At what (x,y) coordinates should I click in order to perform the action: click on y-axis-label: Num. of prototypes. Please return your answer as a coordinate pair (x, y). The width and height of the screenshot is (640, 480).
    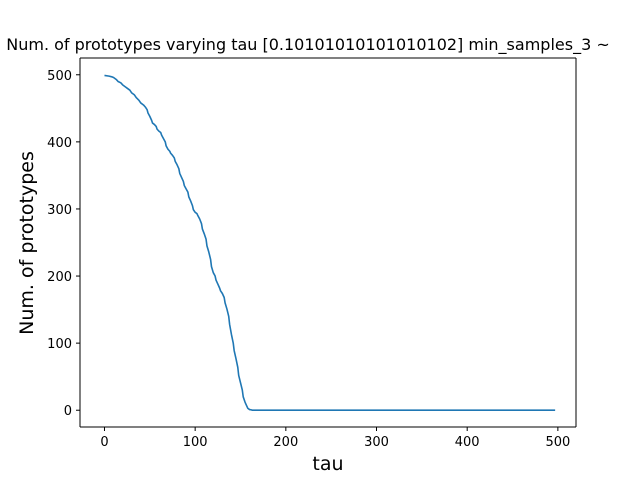
    Looking at the image, I should click on (27, 243).